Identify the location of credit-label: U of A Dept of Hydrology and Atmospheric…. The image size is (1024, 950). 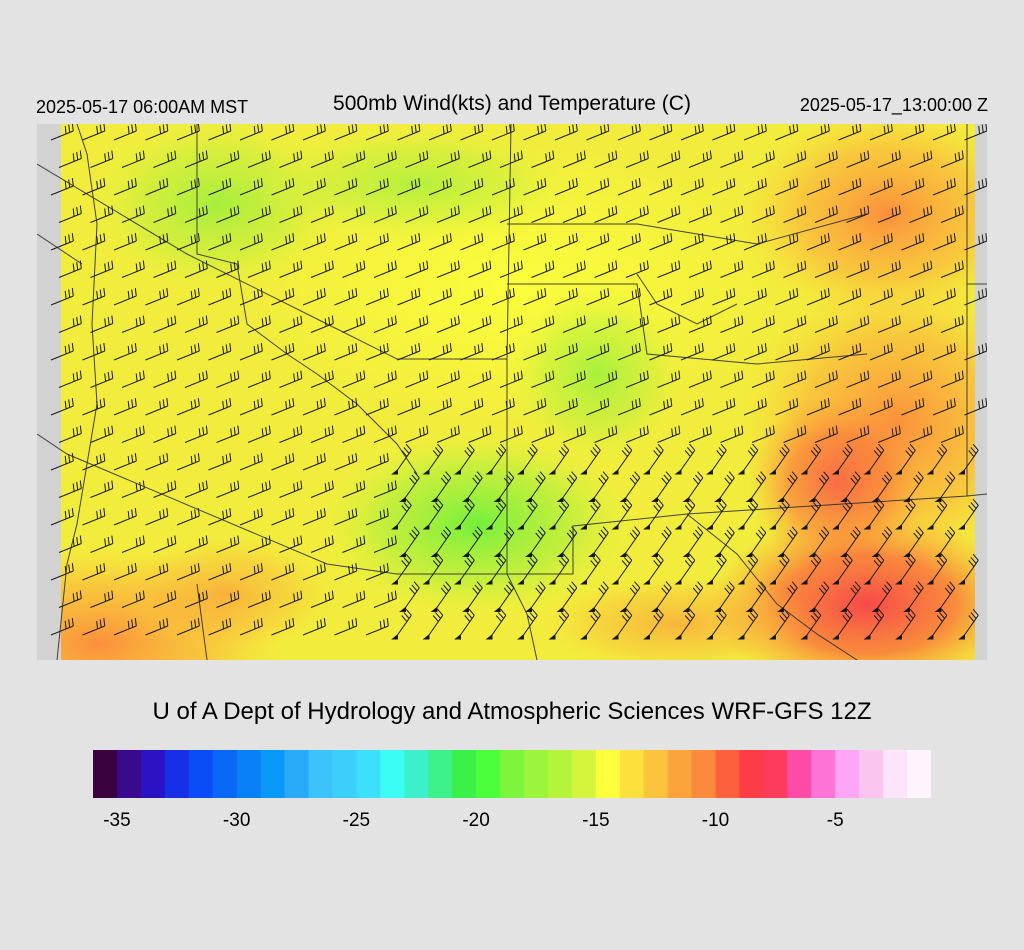
(512, 711).